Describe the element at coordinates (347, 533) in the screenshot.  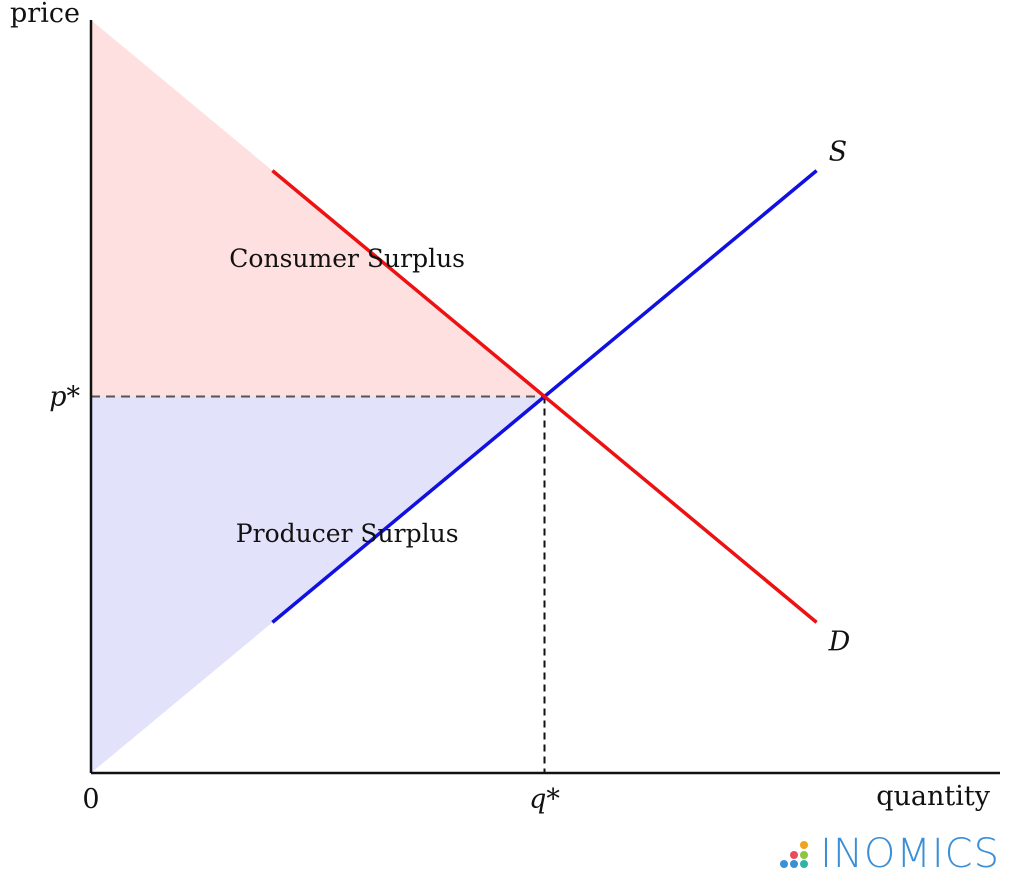
I see `producer-surplus-label: Producer Surplus` at that location.